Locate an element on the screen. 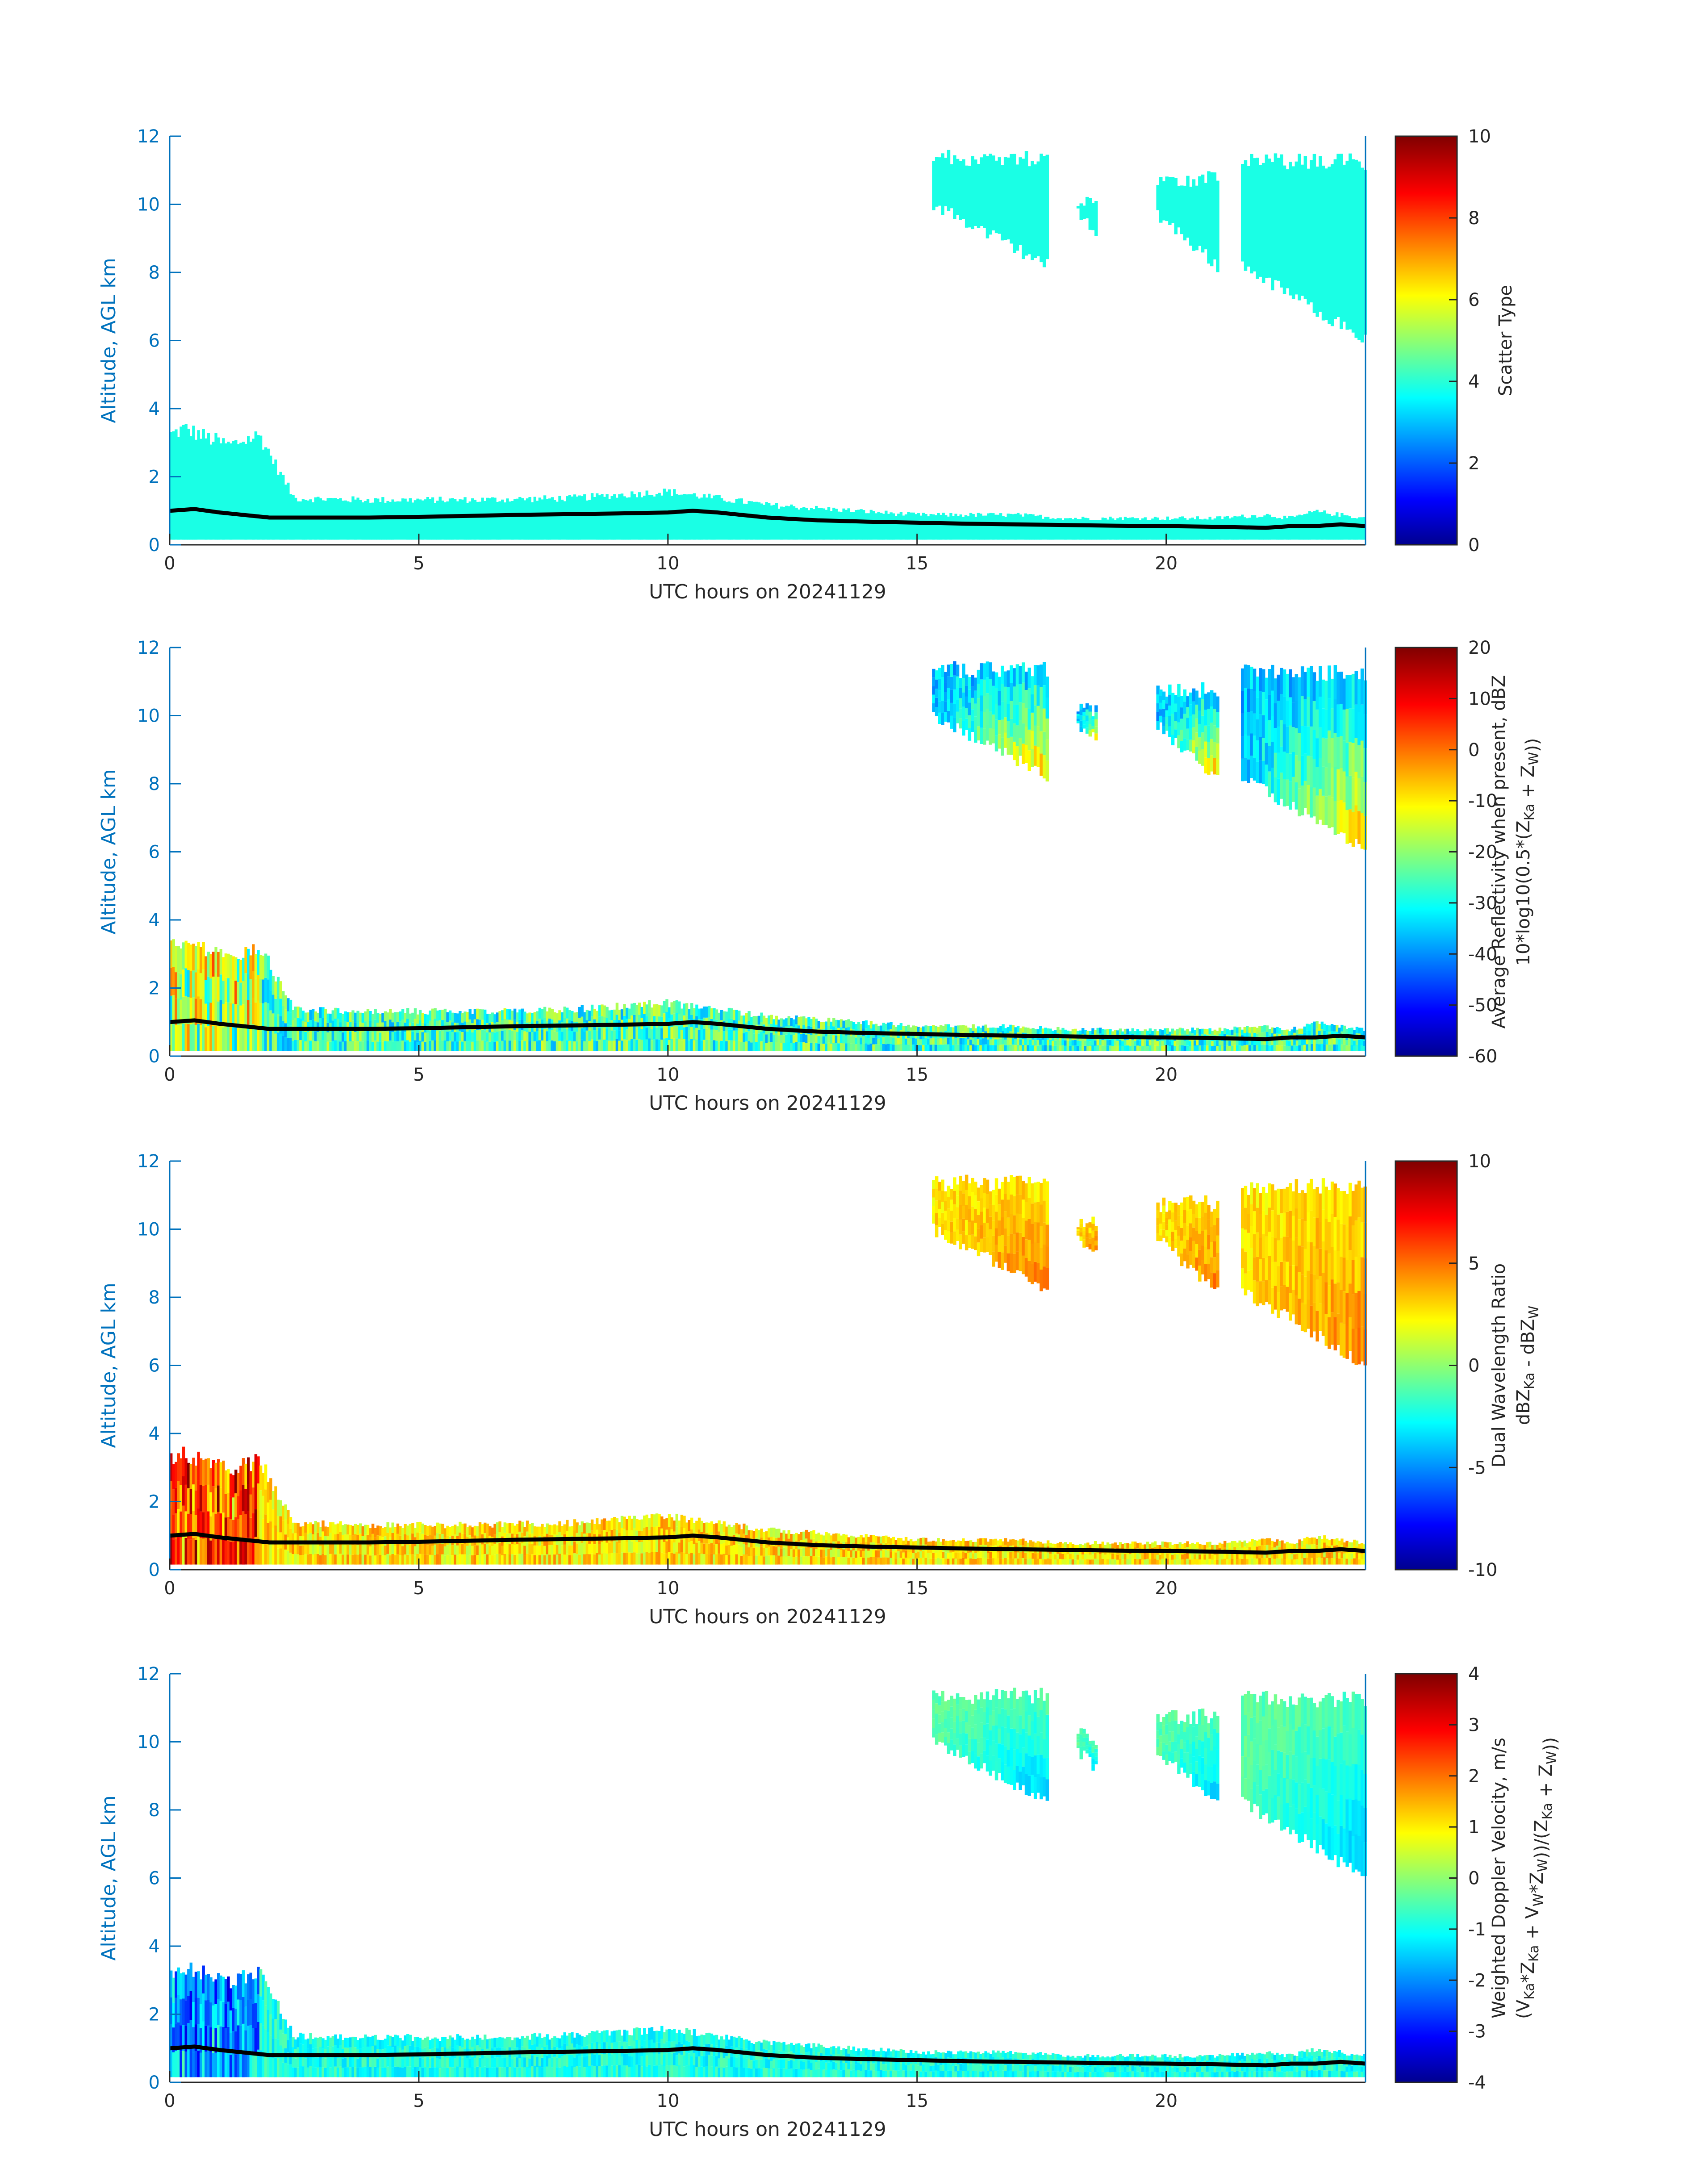 This screenshot has height=2177, width=1708. colorbar-tick-label: 4 is located at coordinates (1473, 382).